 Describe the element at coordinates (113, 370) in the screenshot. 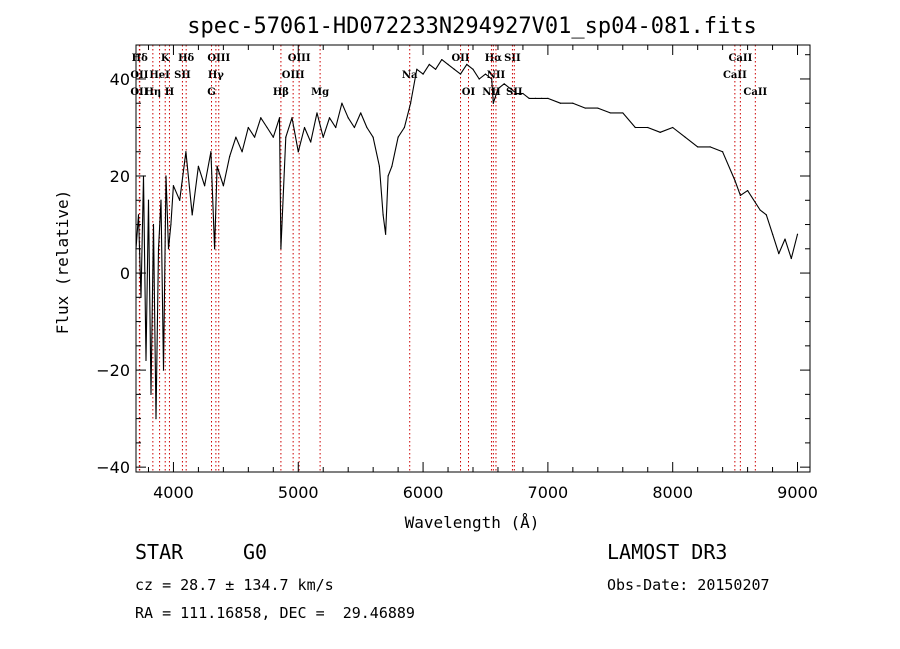

I see `y-tick-label: −20` at that location.